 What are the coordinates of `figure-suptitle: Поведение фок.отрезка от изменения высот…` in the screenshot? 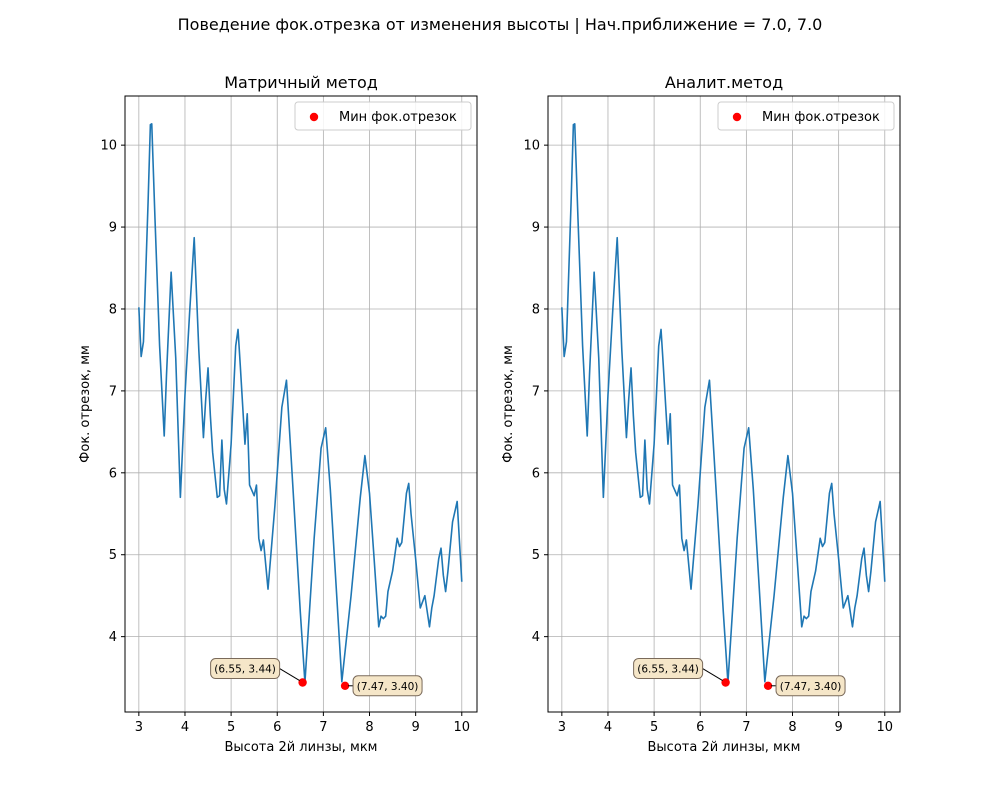 It's located at (500, 24).